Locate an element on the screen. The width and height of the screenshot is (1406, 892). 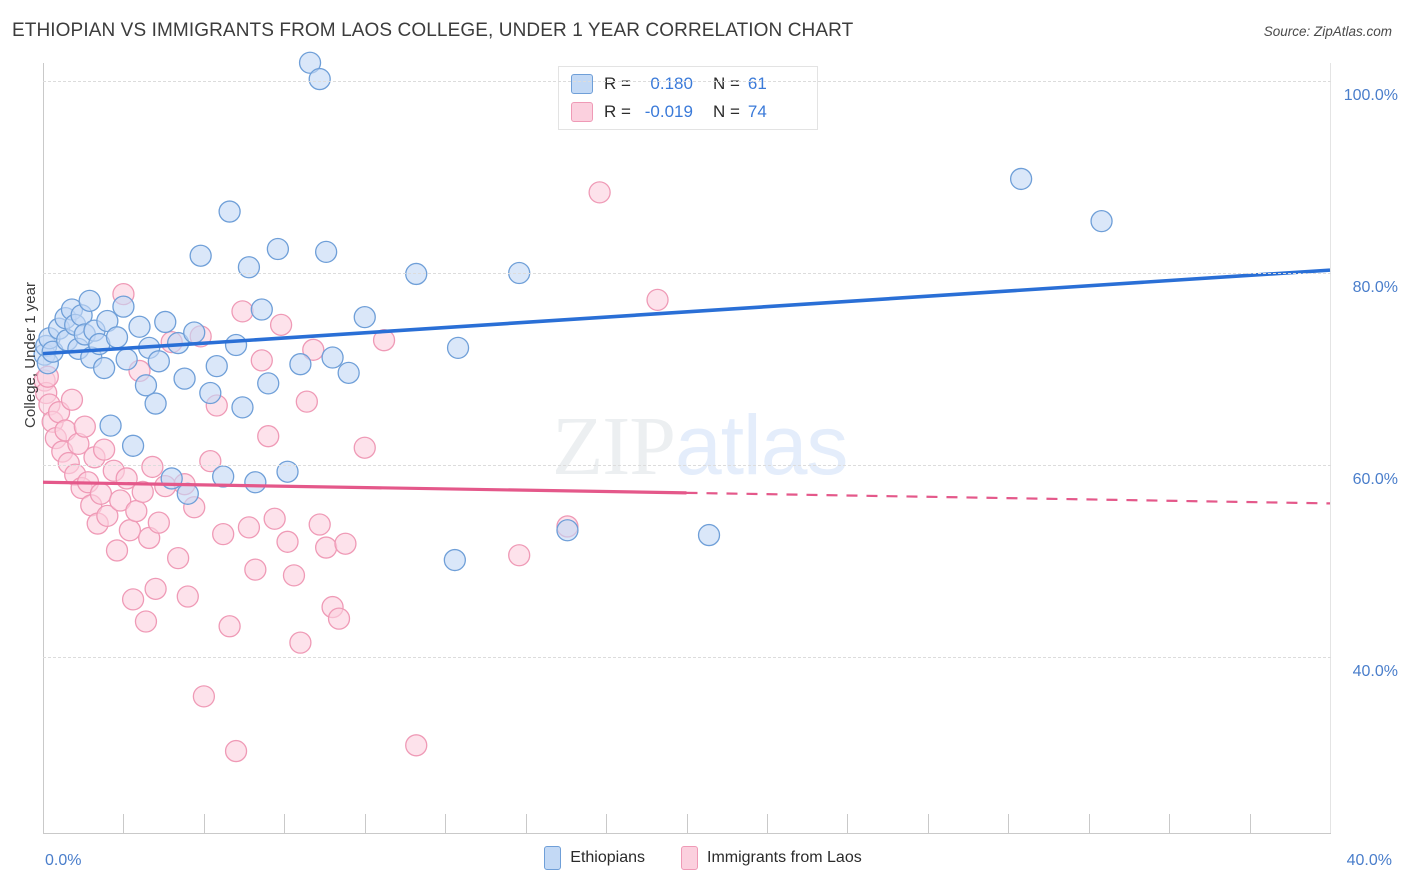
legend-swatch-blue is located at coordinates (582, 84).